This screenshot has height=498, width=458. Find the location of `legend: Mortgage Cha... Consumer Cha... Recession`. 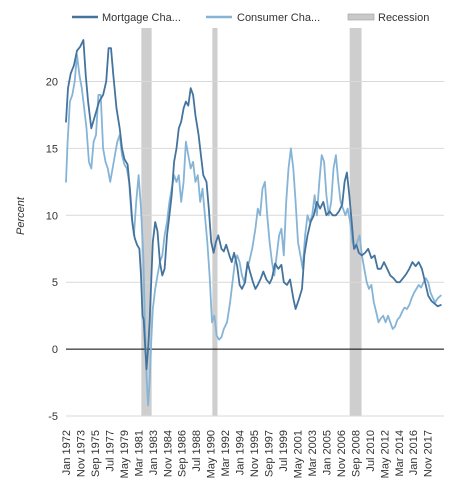

legend: Mortgage Cha... Consumer Cha... Recession is located at coordinates (250, 18).